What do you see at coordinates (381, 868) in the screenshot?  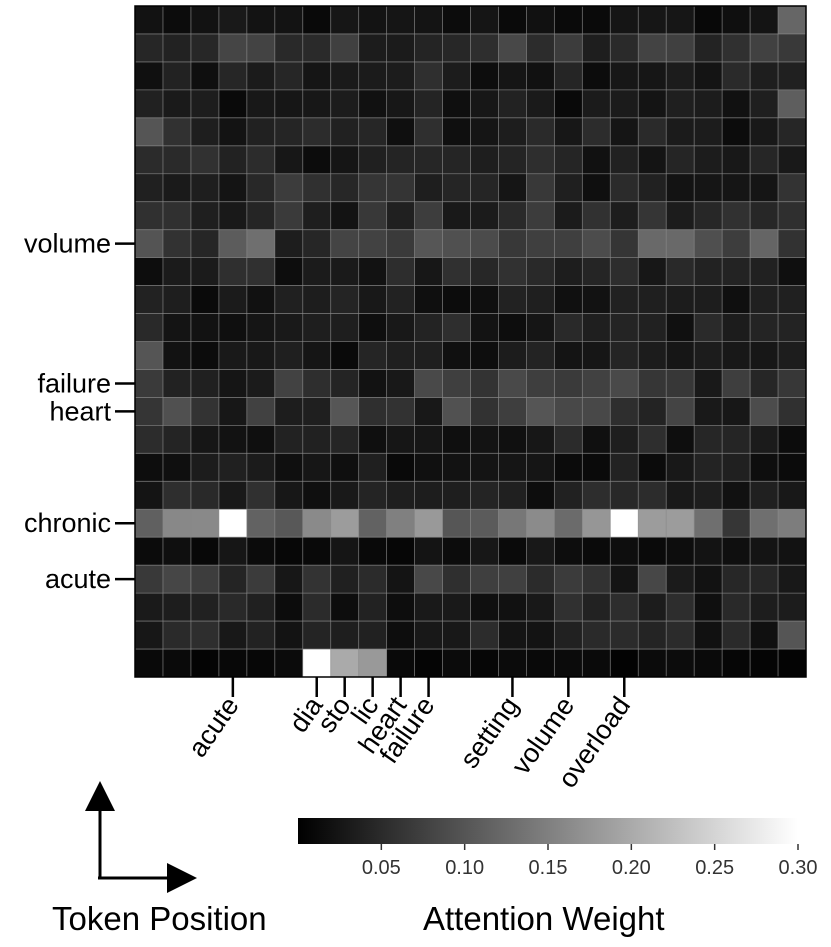 I see `colorbar-tick-label: 0.05` at bounding box center [381, 868].